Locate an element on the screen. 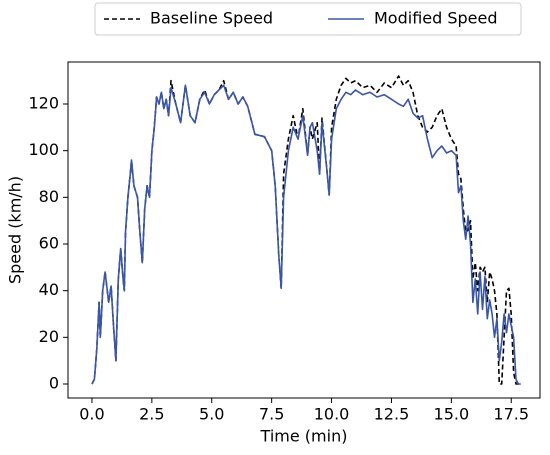 The image size is (550, 455). legend-label: Baseline Speed is located at coordinates (211, 18).